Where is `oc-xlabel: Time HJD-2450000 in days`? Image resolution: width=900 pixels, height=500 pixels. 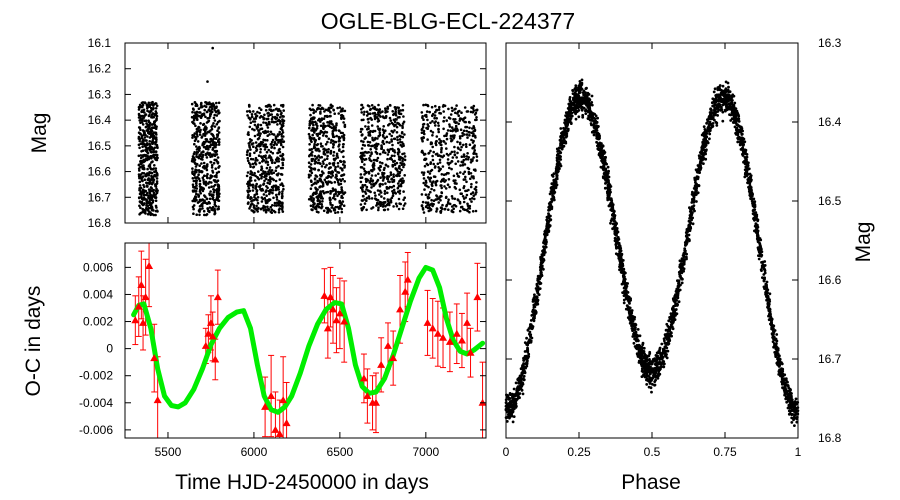 oc-xlabel: Time HJD-2450000 in days is located at coordinates (302, 482).